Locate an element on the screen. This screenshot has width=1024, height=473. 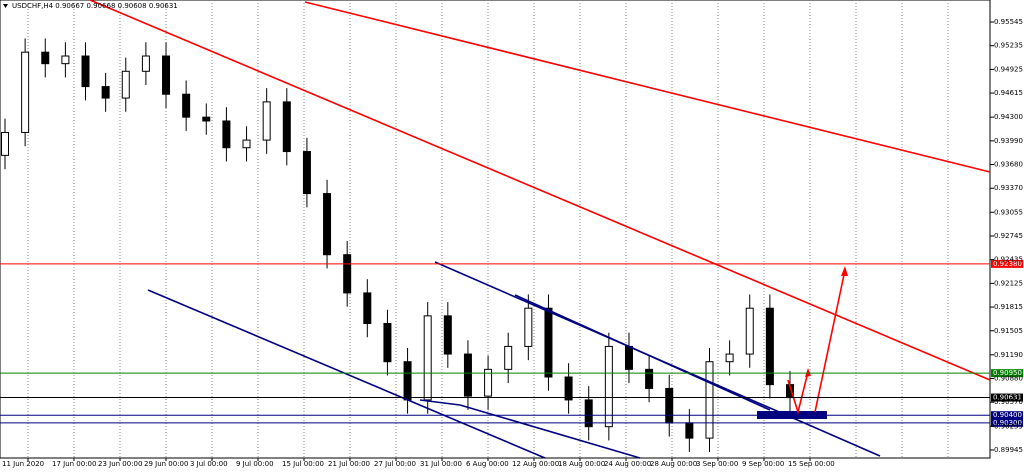
y-tick-label: 0.95545 is located at coordinates (1008, 22).